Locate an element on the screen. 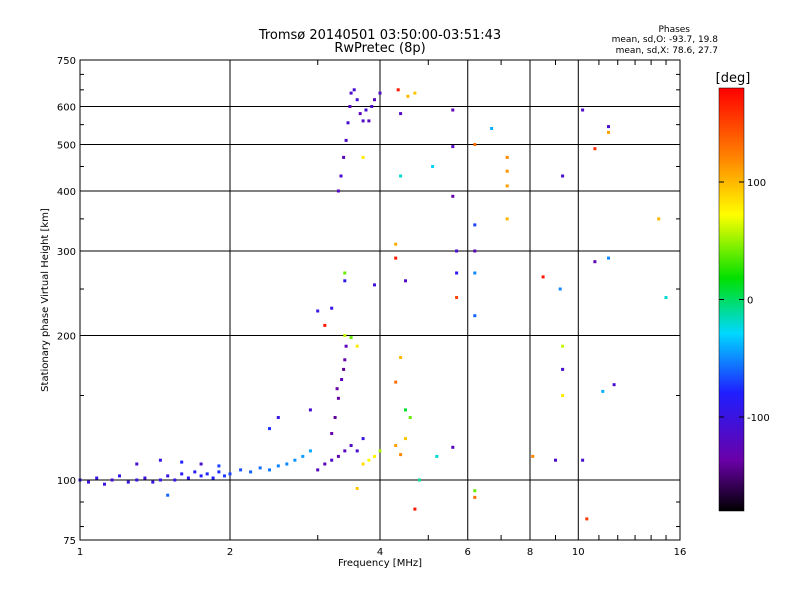 The width and height of the screenshot is (800, 600). y-tick-label-750: 750 is located at coordinates (66, 61).